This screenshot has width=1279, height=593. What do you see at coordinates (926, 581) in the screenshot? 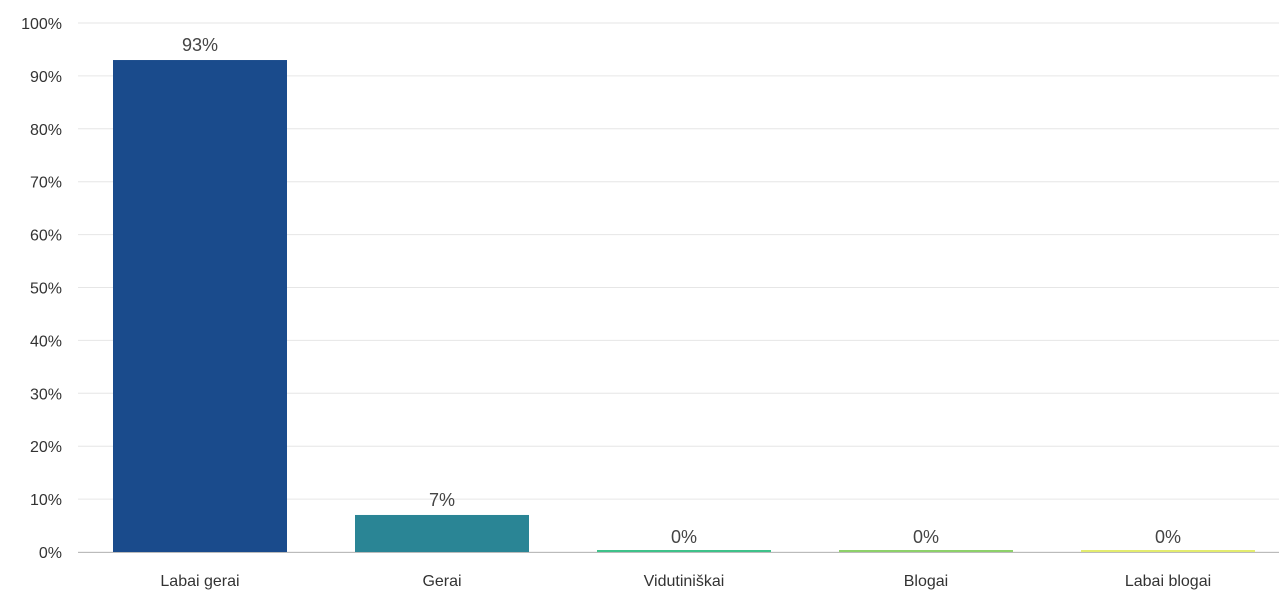
I see `x-category-label: Blogai` at bounding box center [926, 581].